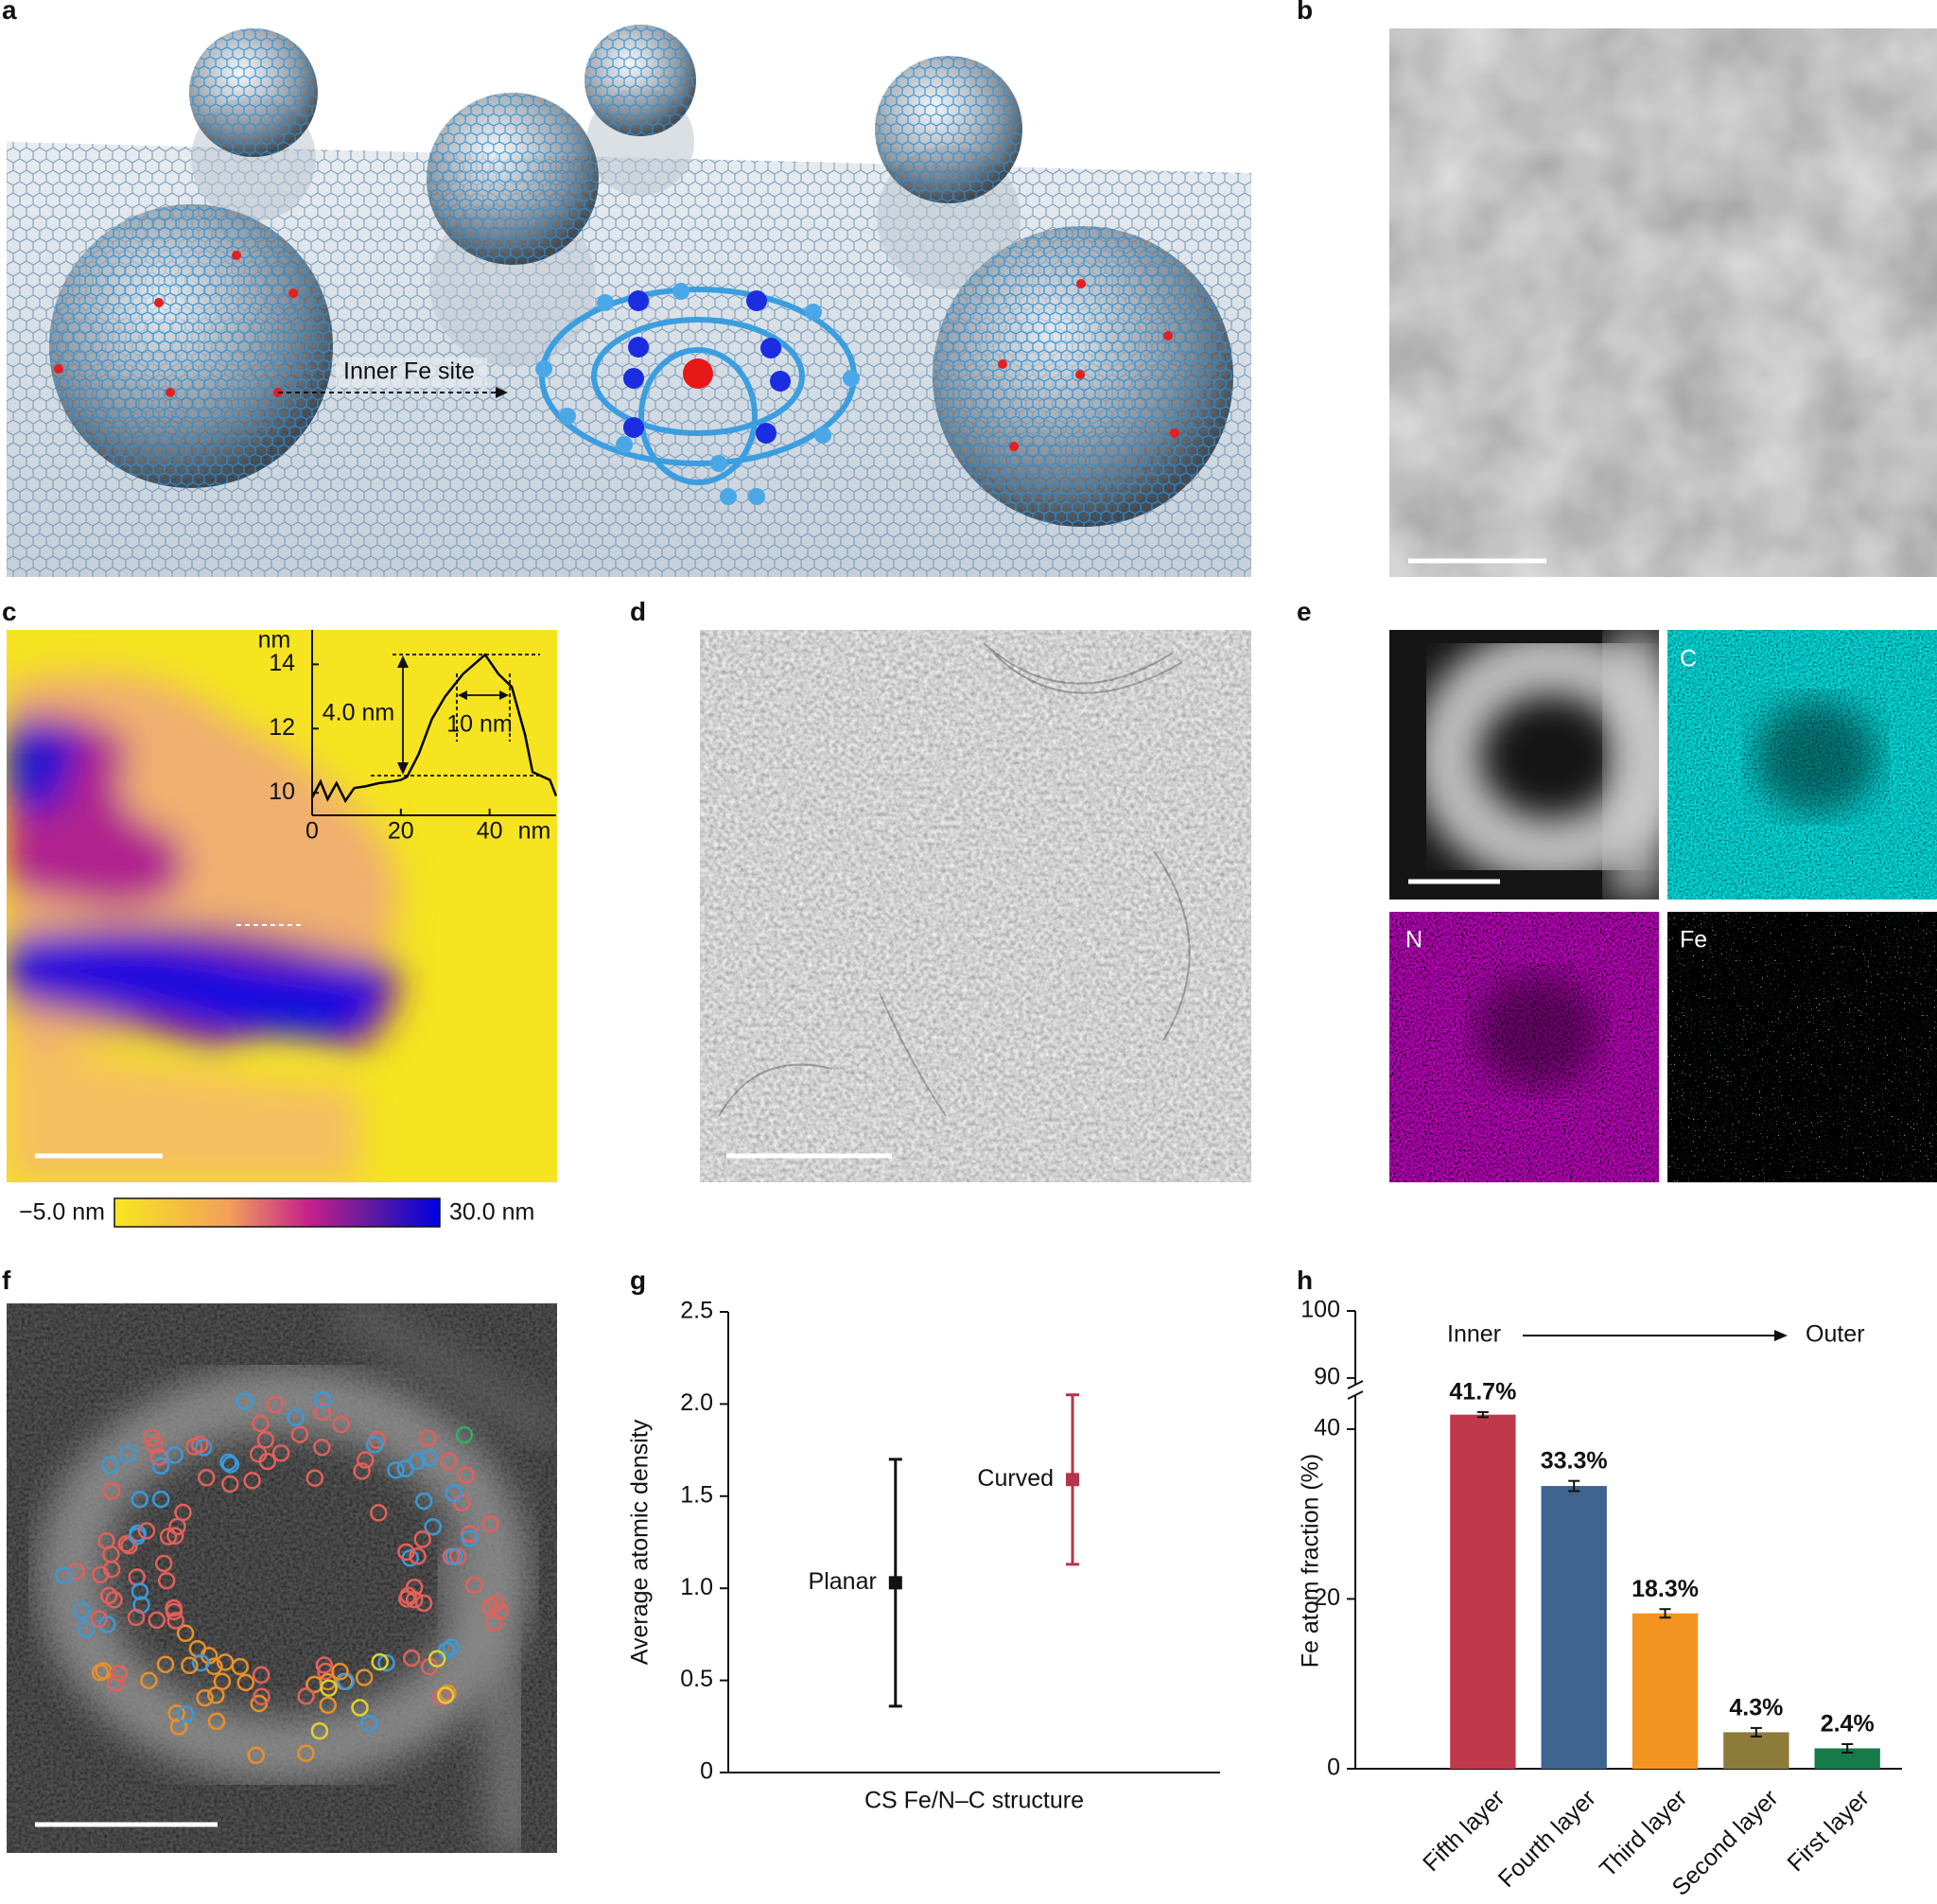  Describe the element at coordinates (7, 1280) in the screenshot. I see `panel-label: f` at that location.